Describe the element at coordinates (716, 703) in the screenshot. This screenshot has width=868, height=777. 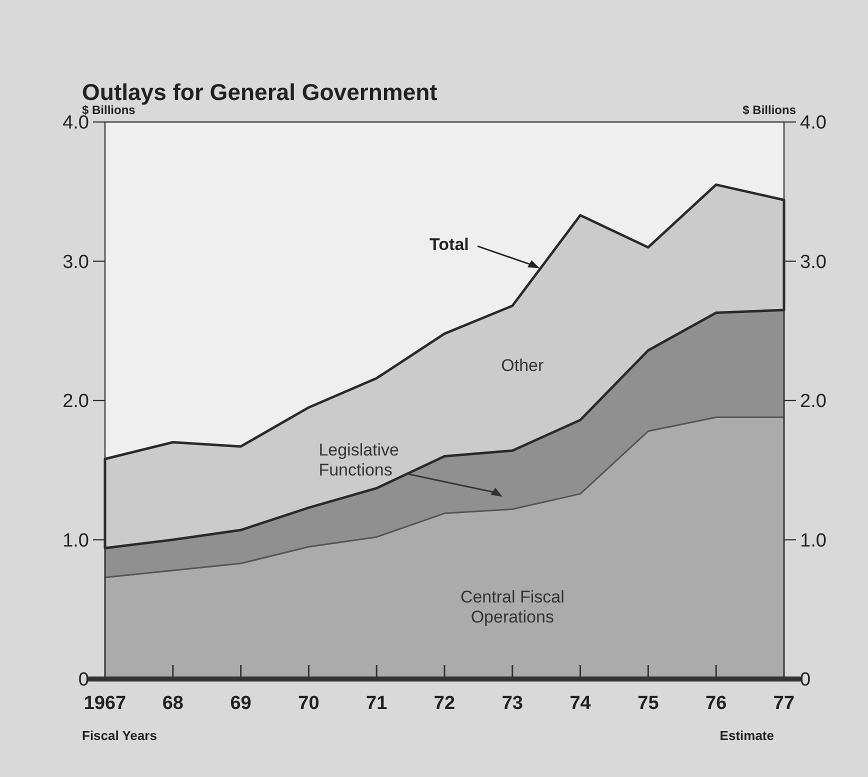
I see `x-tick-label: 76` at that location.